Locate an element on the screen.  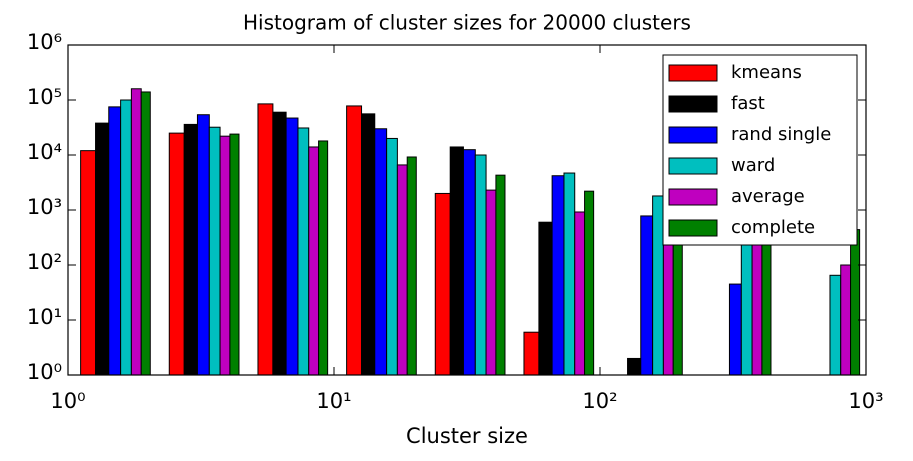
y-tick-label: 10⁴ is located at coordinates (44, 152).